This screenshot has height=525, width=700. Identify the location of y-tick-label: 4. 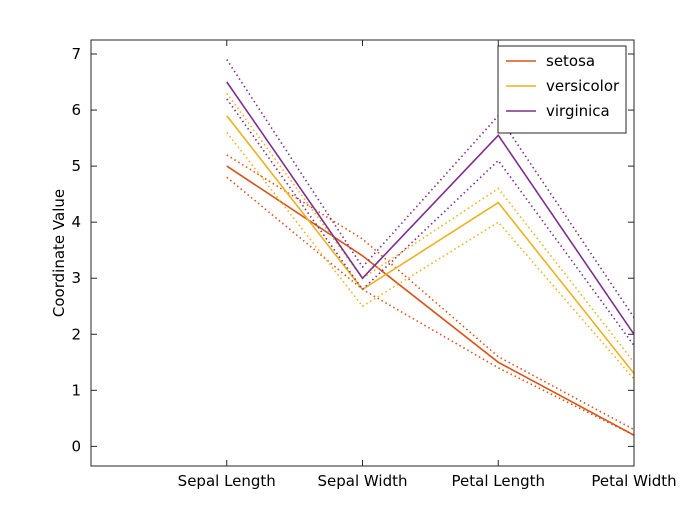
(76, 222).